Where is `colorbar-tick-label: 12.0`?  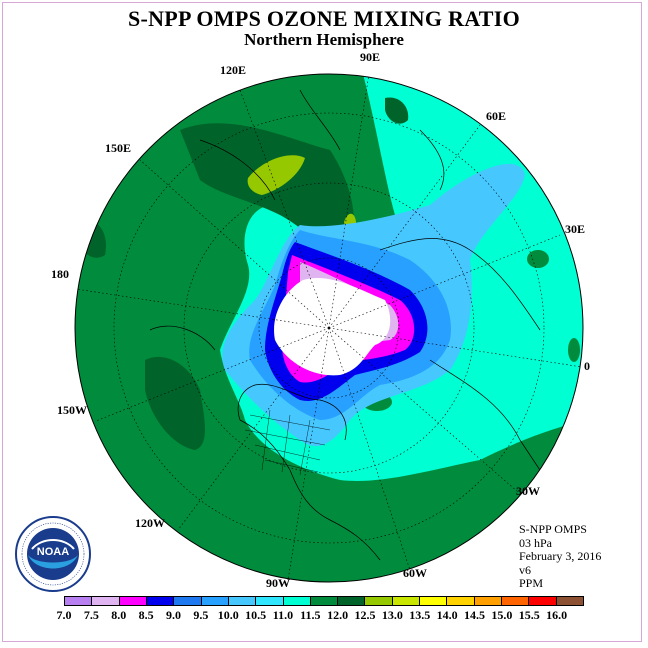
colorbar-tick-label: 12.0 is located at coordinates (338, 615).